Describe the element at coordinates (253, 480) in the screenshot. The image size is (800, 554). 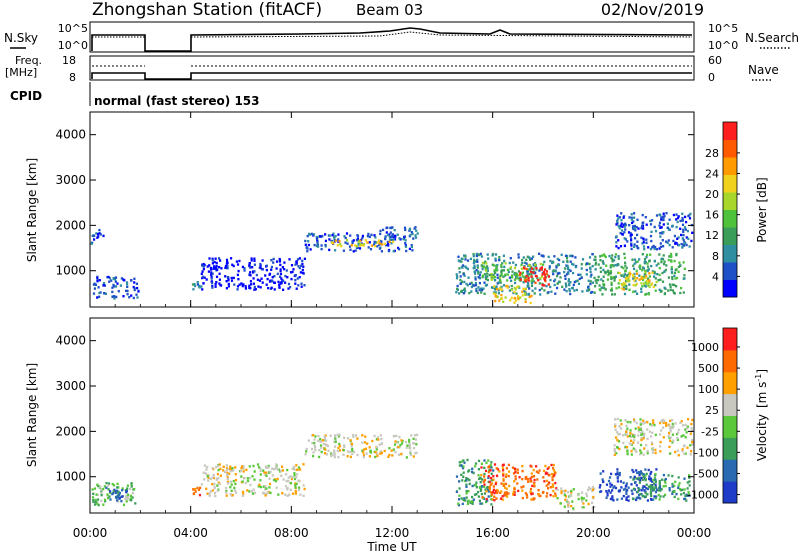
I see `velocity-cluster` at that location.